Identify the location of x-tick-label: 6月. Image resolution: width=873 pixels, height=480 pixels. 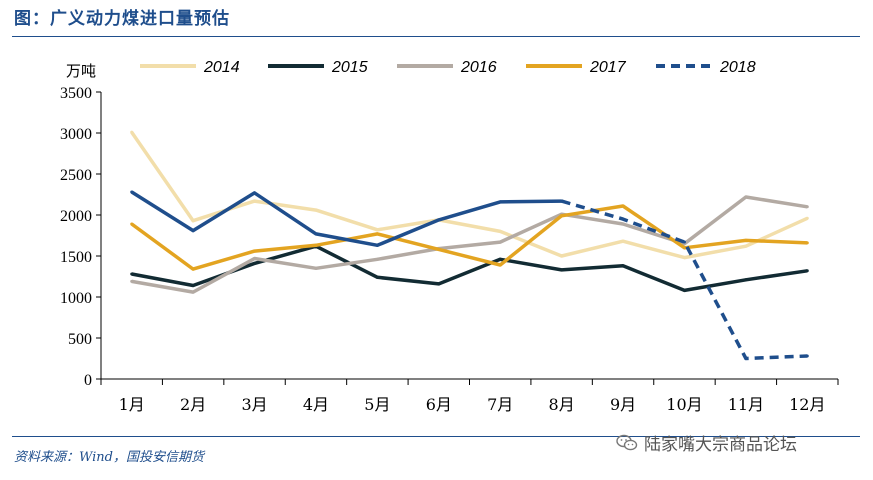
(439, 404).